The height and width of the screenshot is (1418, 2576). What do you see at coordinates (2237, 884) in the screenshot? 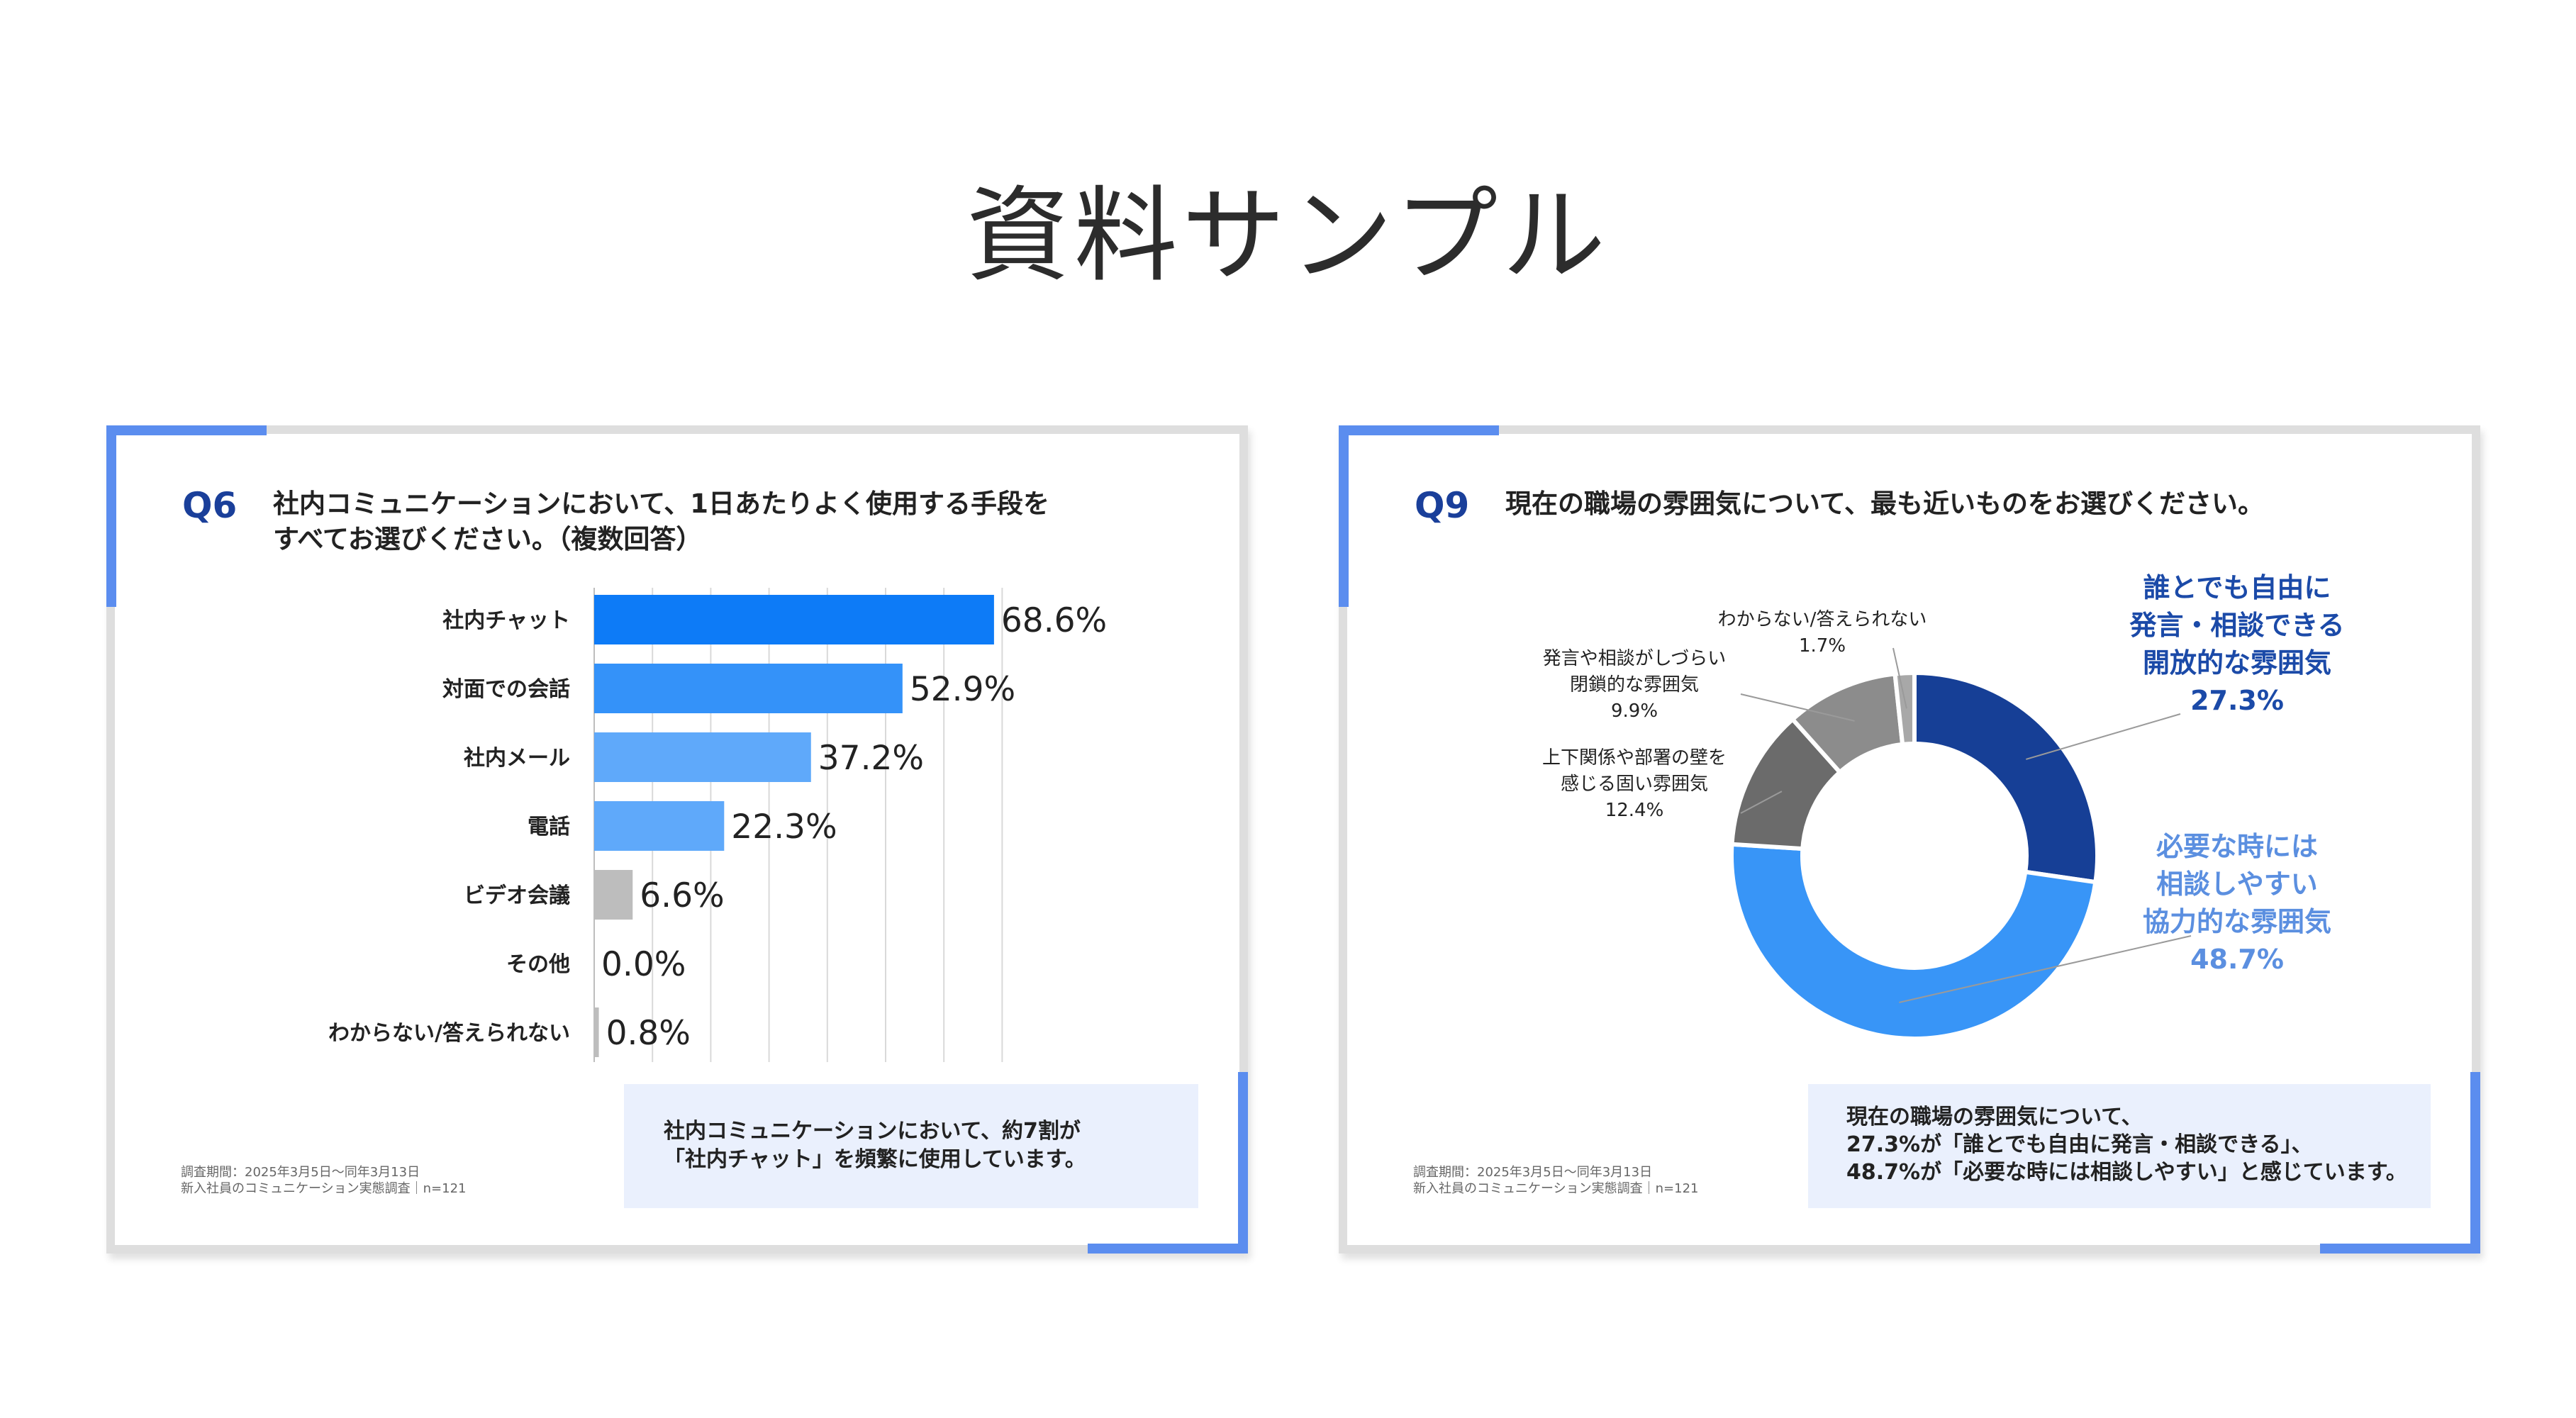
I see `slice-label: 相談しやすい` at bounding box center [2237, 884].